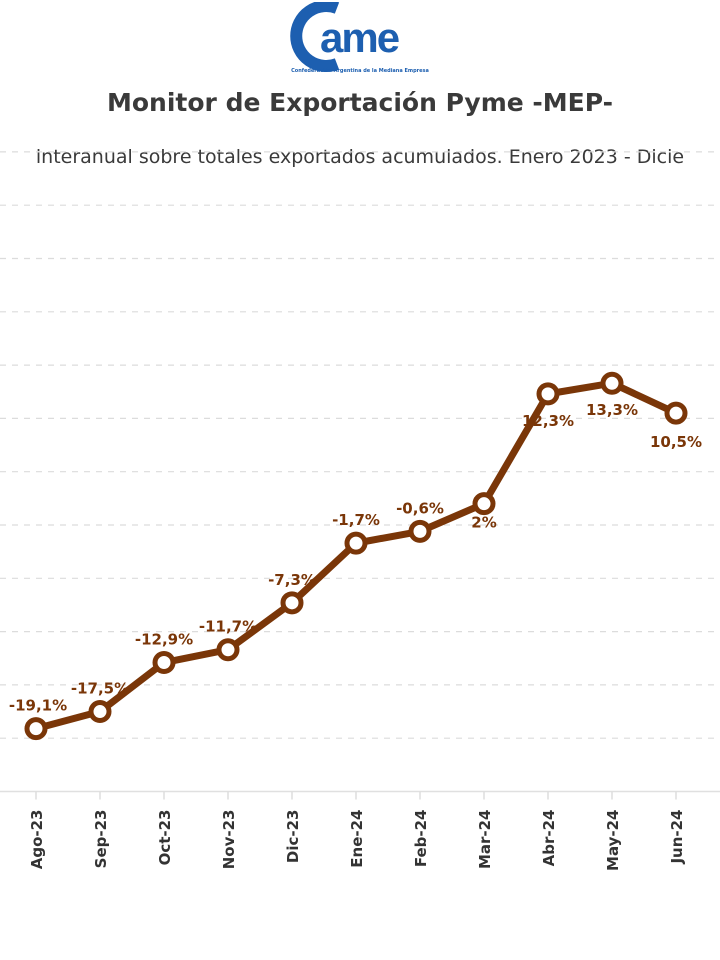 The image size is (720, 960). Describe the element at coordinates (485, 840) in the screenshot. I see `x-tick-label: Mar-24` at that location.